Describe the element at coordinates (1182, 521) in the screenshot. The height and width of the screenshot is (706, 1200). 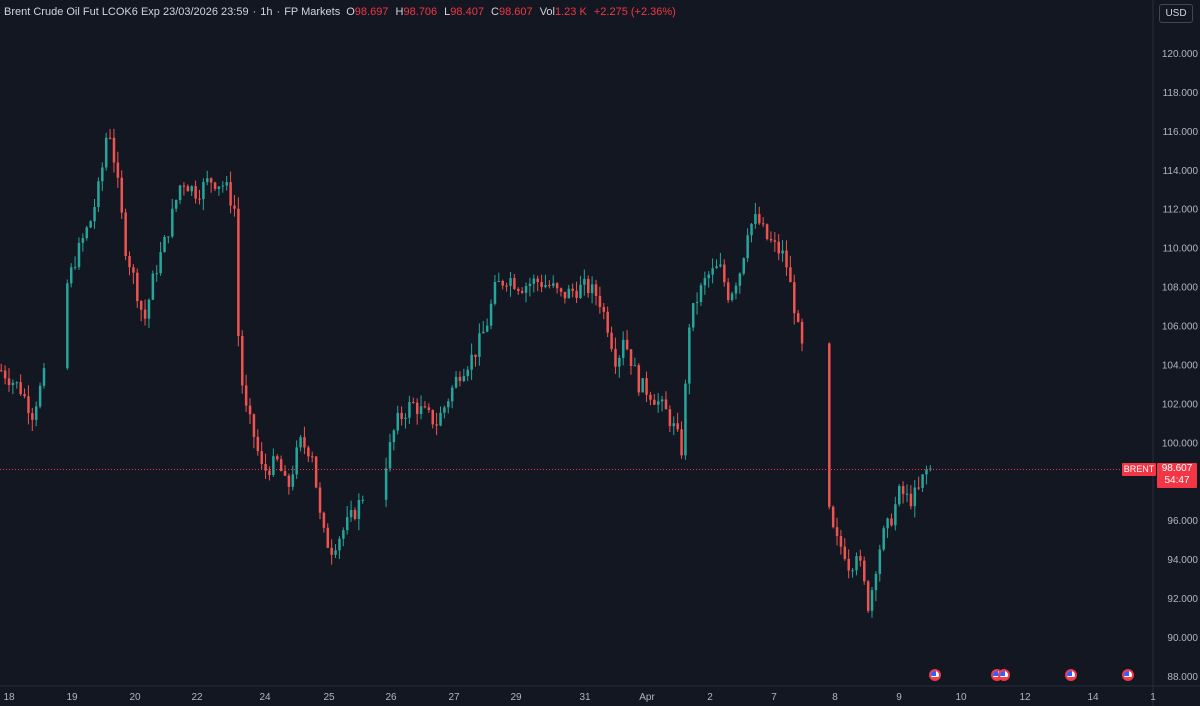
I see `price-tick-label: 96.000` at that location.